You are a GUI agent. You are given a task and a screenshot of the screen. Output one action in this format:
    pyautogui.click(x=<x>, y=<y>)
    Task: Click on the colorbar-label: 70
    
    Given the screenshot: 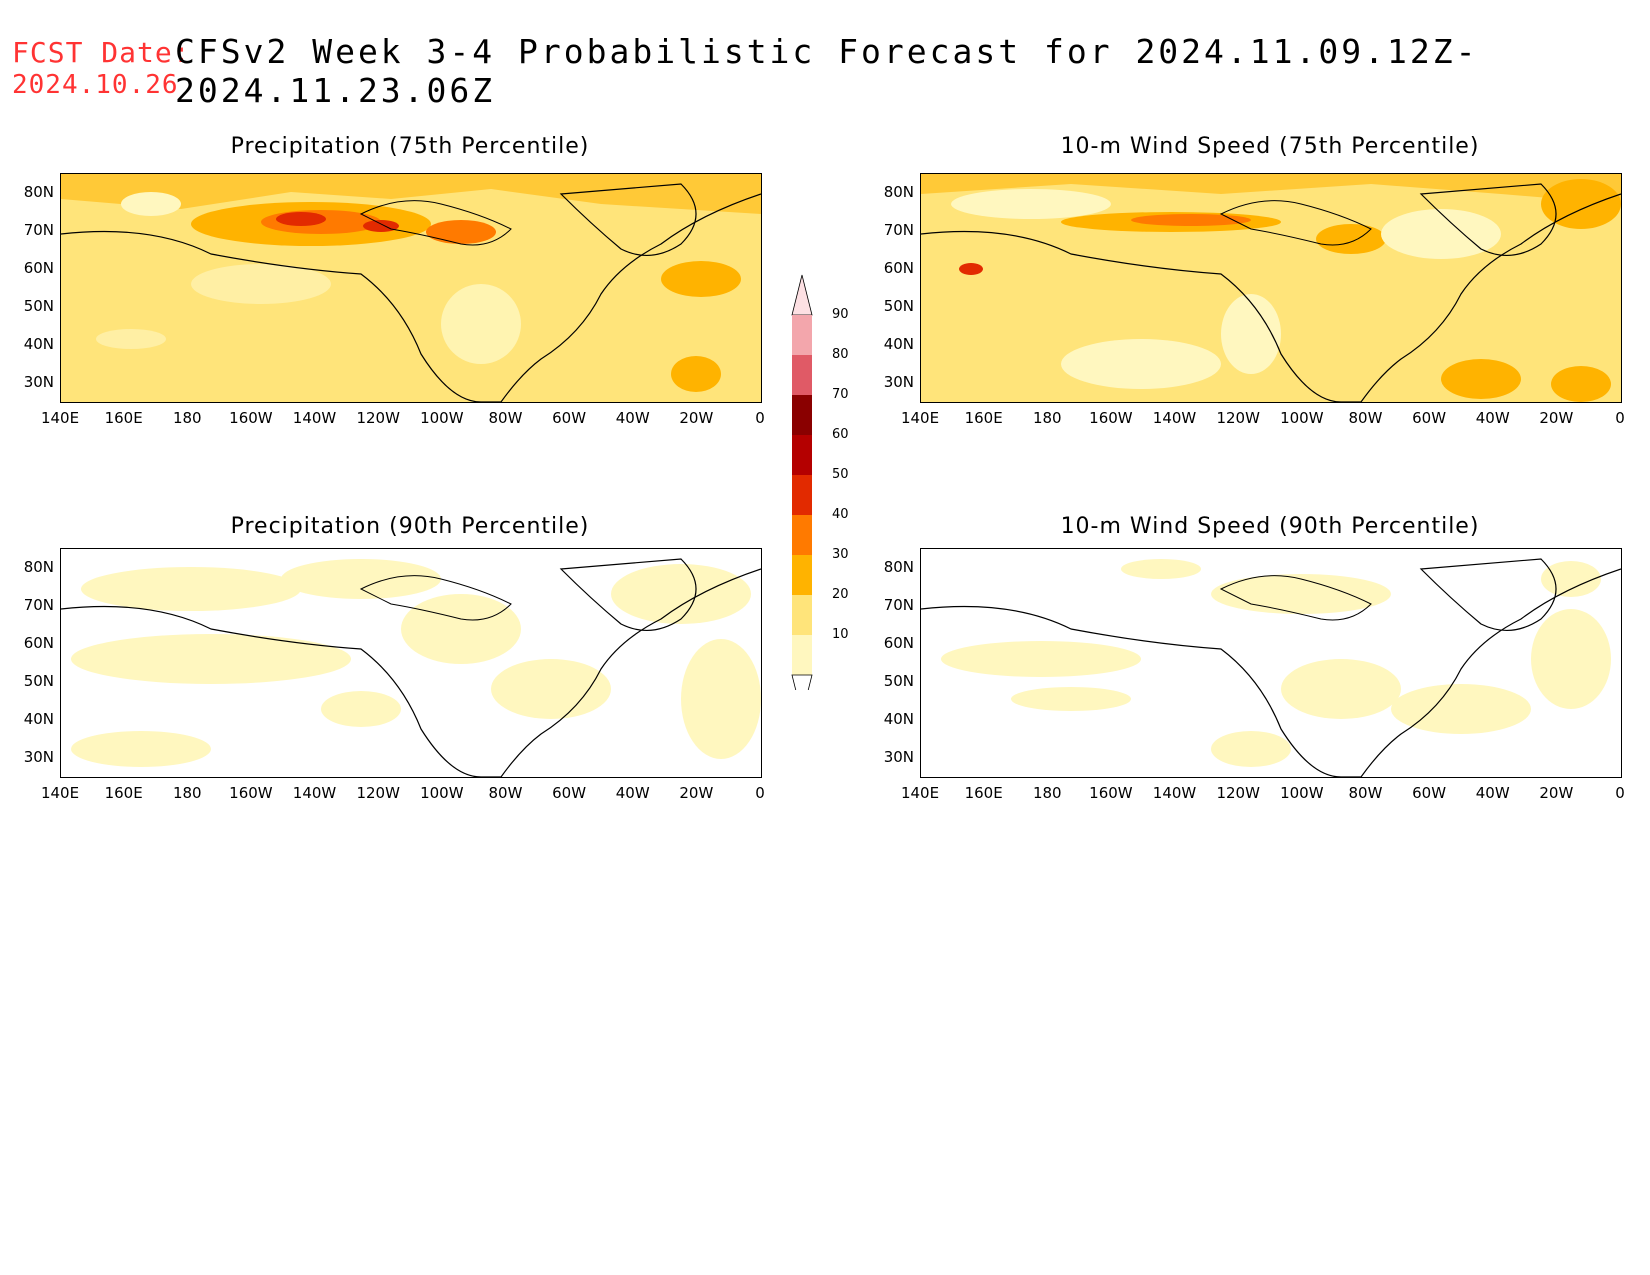 What is the action you would take?
    pyautogui.click(x=840, y=394)
    